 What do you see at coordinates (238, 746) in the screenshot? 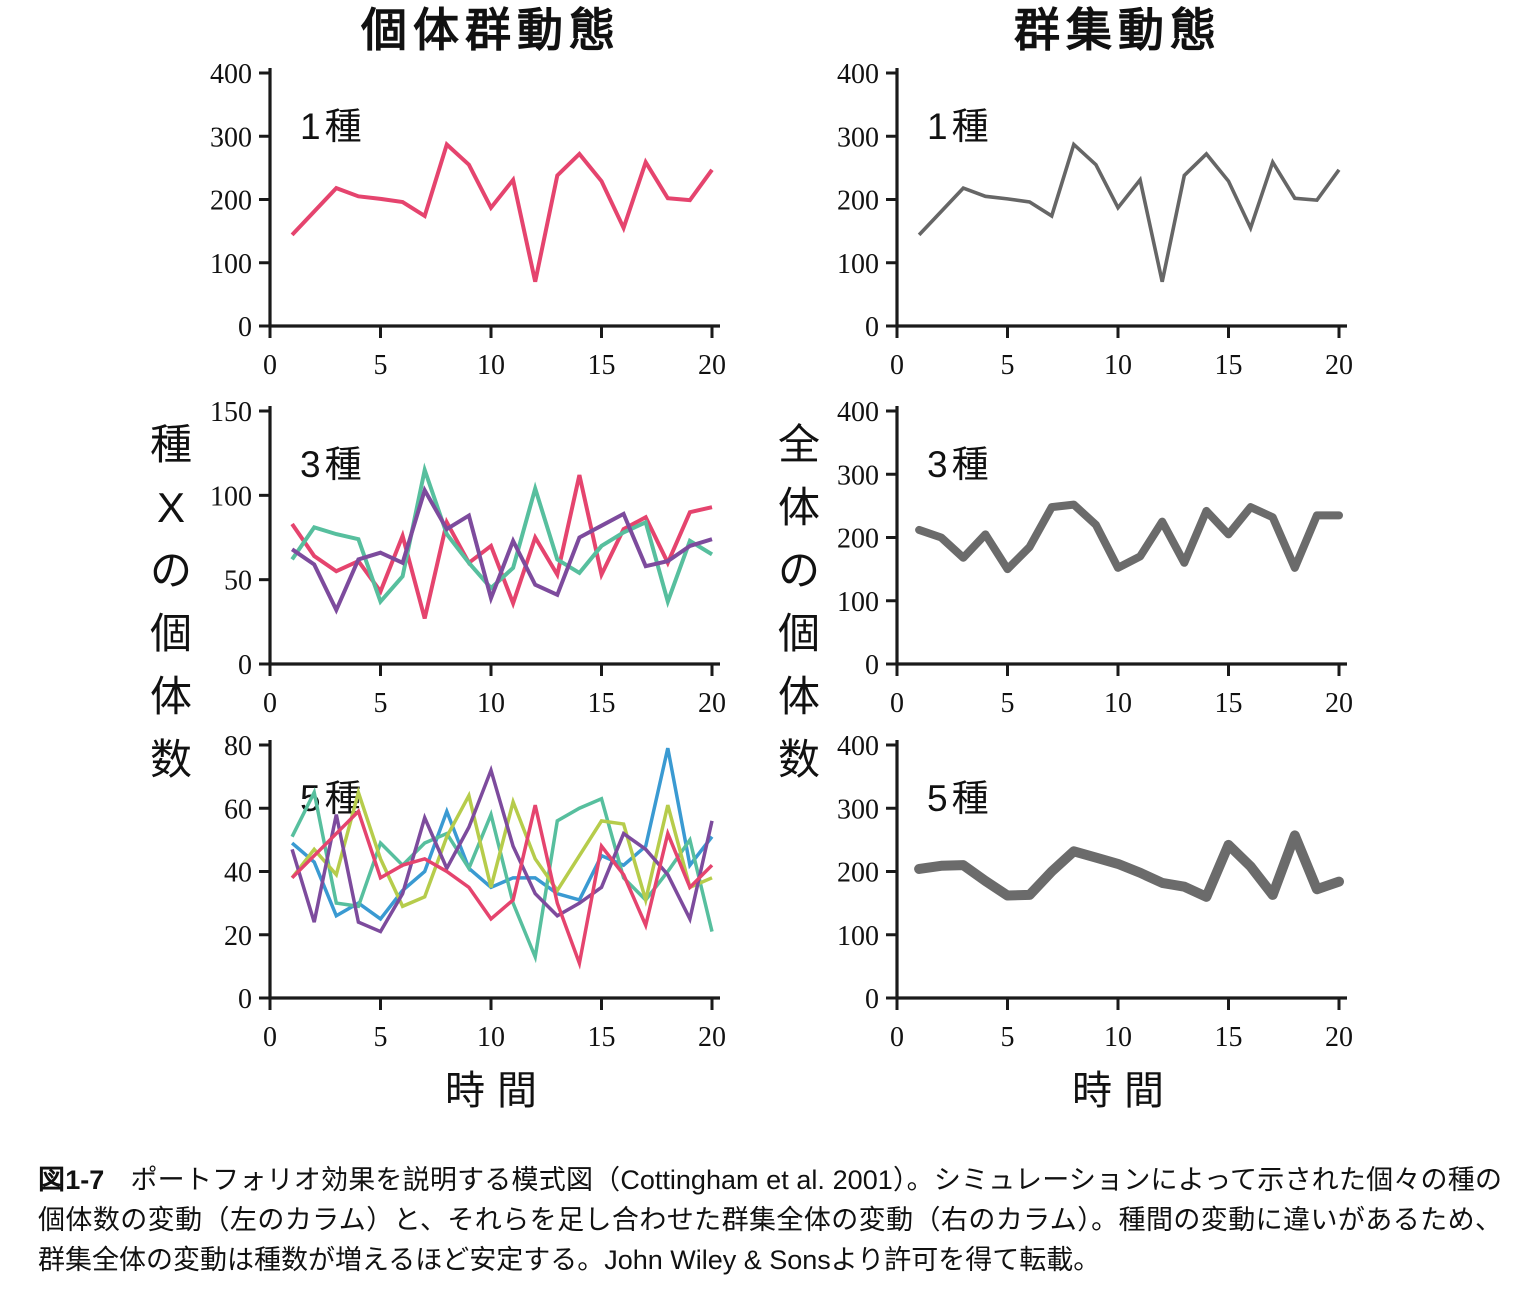
I see `svg-text: 80` at bounding box center [238, 746].